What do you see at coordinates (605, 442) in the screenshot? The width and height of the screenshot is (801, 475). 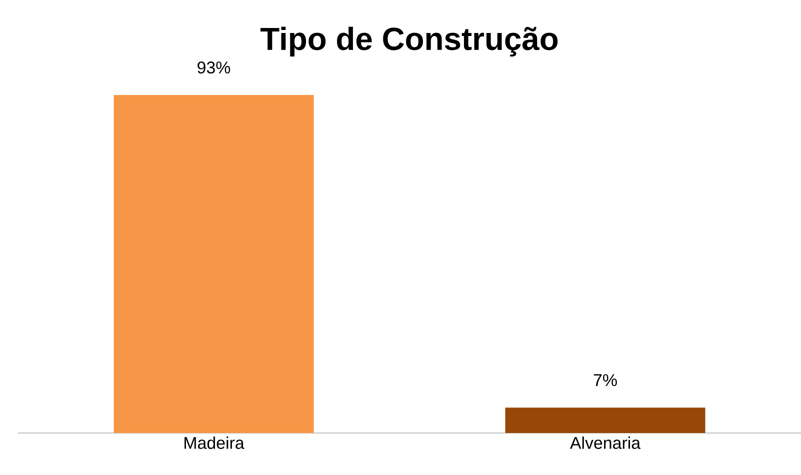 I see `x-tick-label: Alvenaria` at bounding box center [605, 442].